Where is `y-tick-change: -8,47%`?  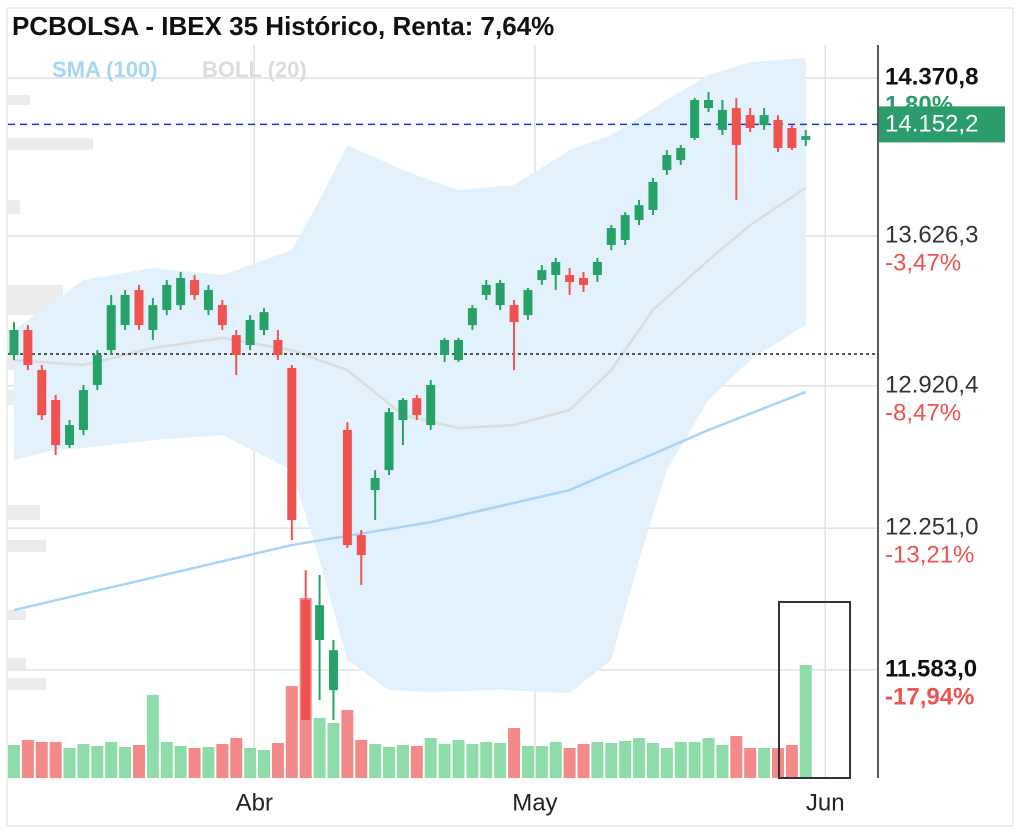
y-tick-change: -8,47% is located at coordinates (923, 412).